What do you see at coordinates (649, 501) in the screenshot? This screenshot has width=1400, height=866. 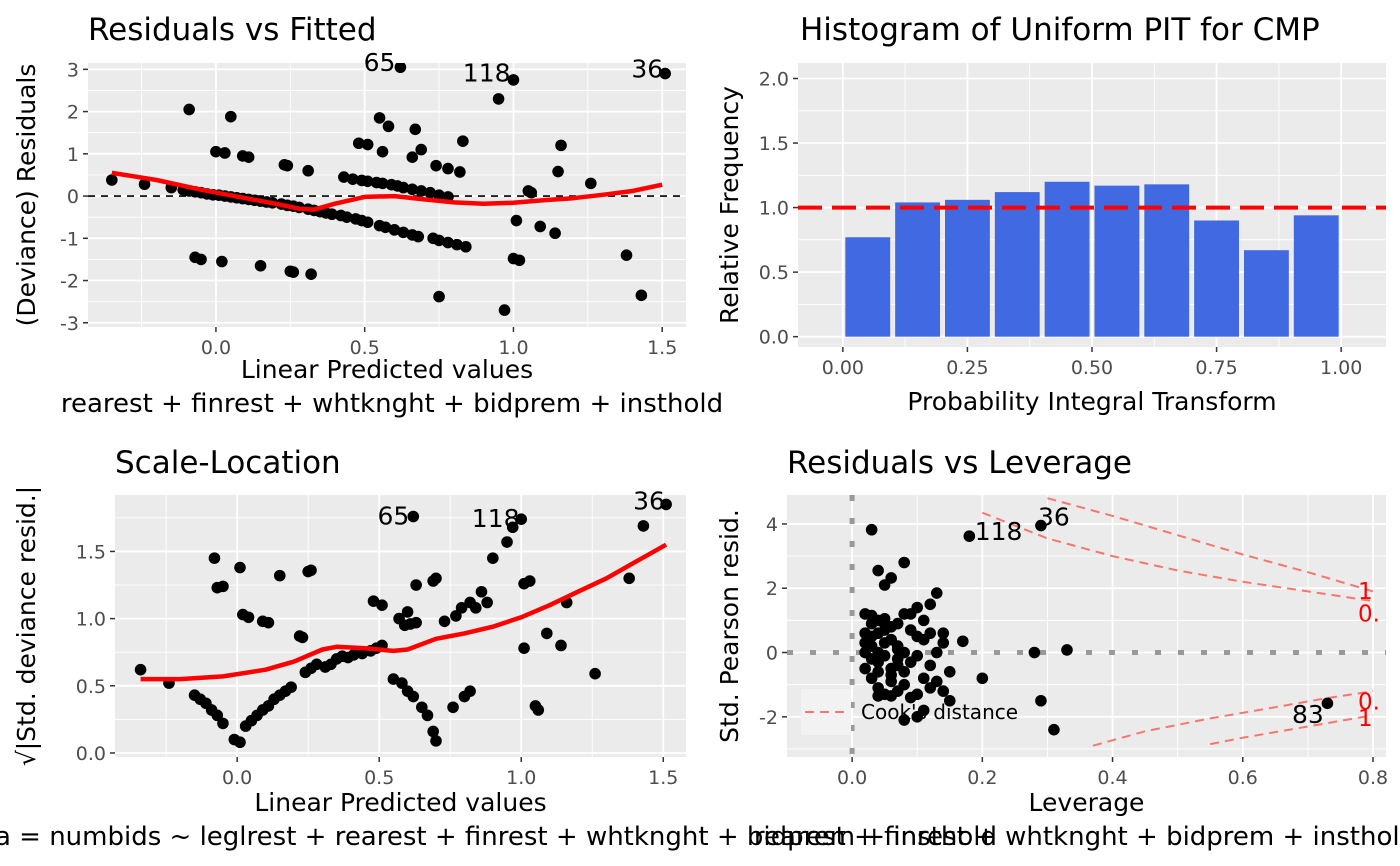 I see `point-label: 36` at bounding box center [649, 501].